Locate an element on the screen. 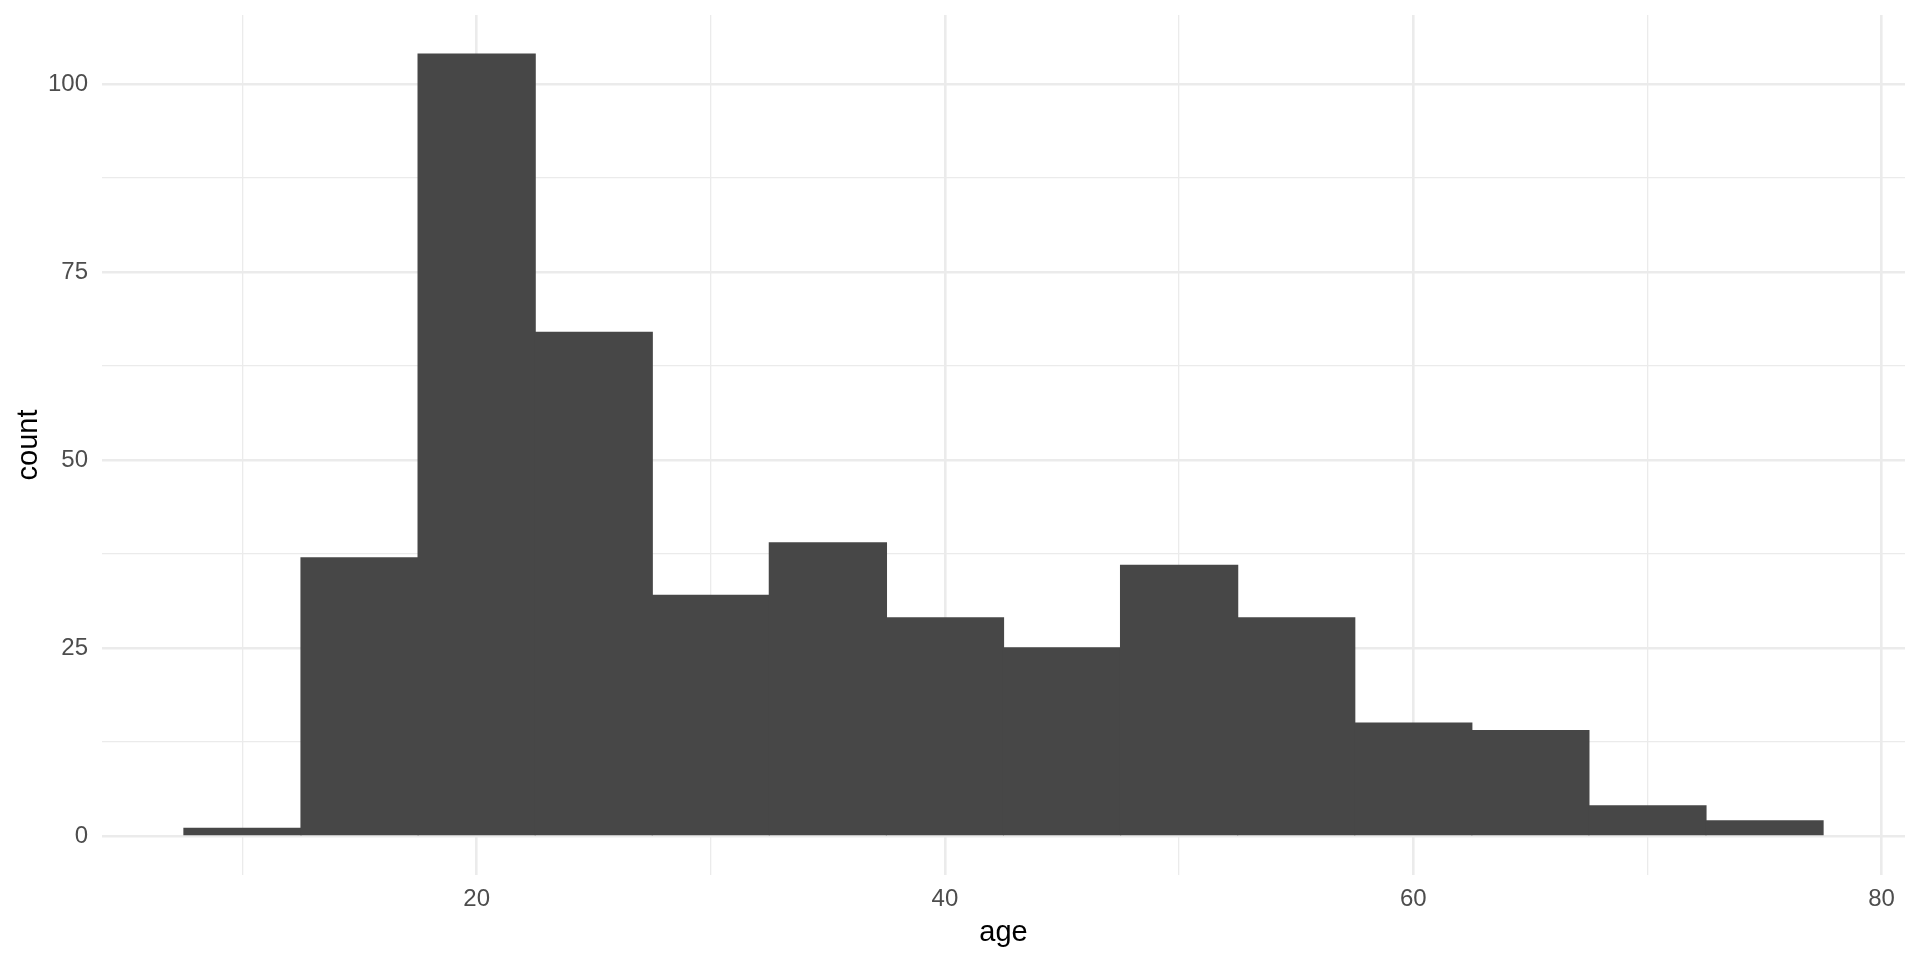 This screenshot has width=1920, height=960. y-tick-label: 75 is located at coordinates (74, 270).